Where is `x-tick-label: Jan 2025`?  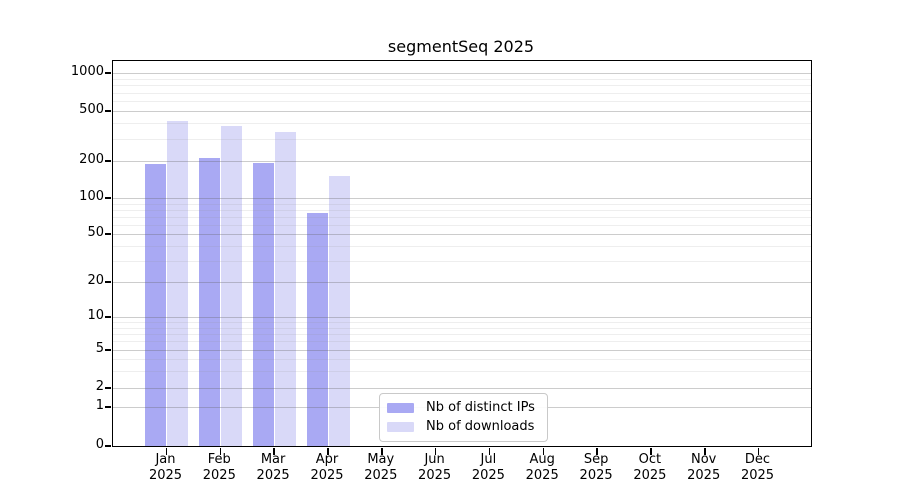
x-tick-label: Jan 2025 is located at coordinates (166, 468).